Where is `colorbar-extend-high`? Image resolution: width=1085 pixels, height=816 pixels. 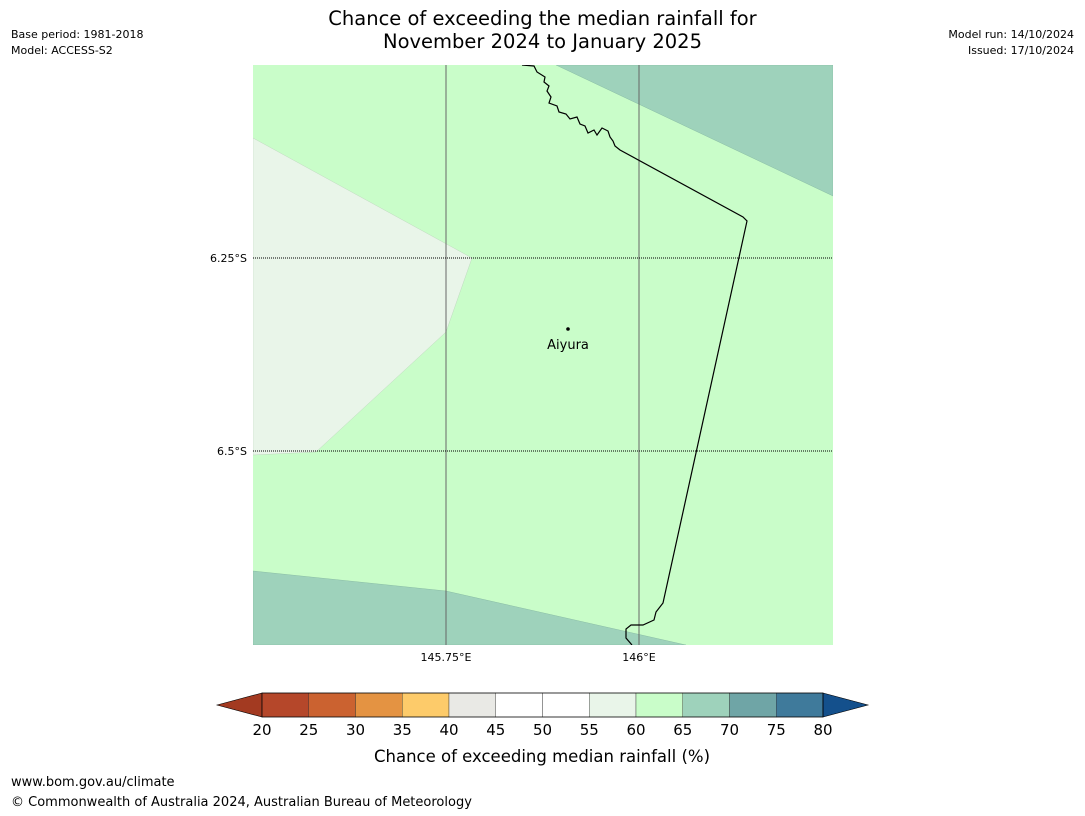
colorbar-extend-high is located at coordinates (846, 705).